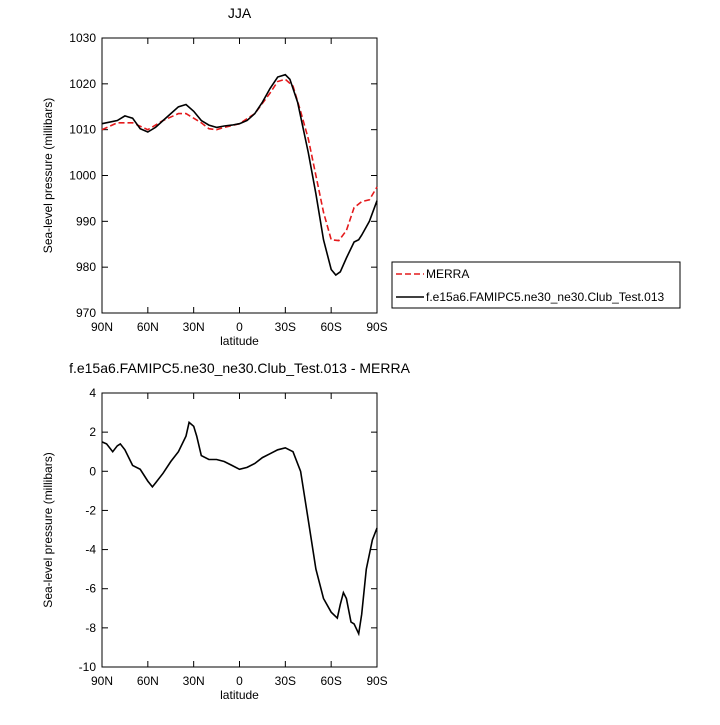  I want to click on y-tick-label: 4, so click(92, 393).